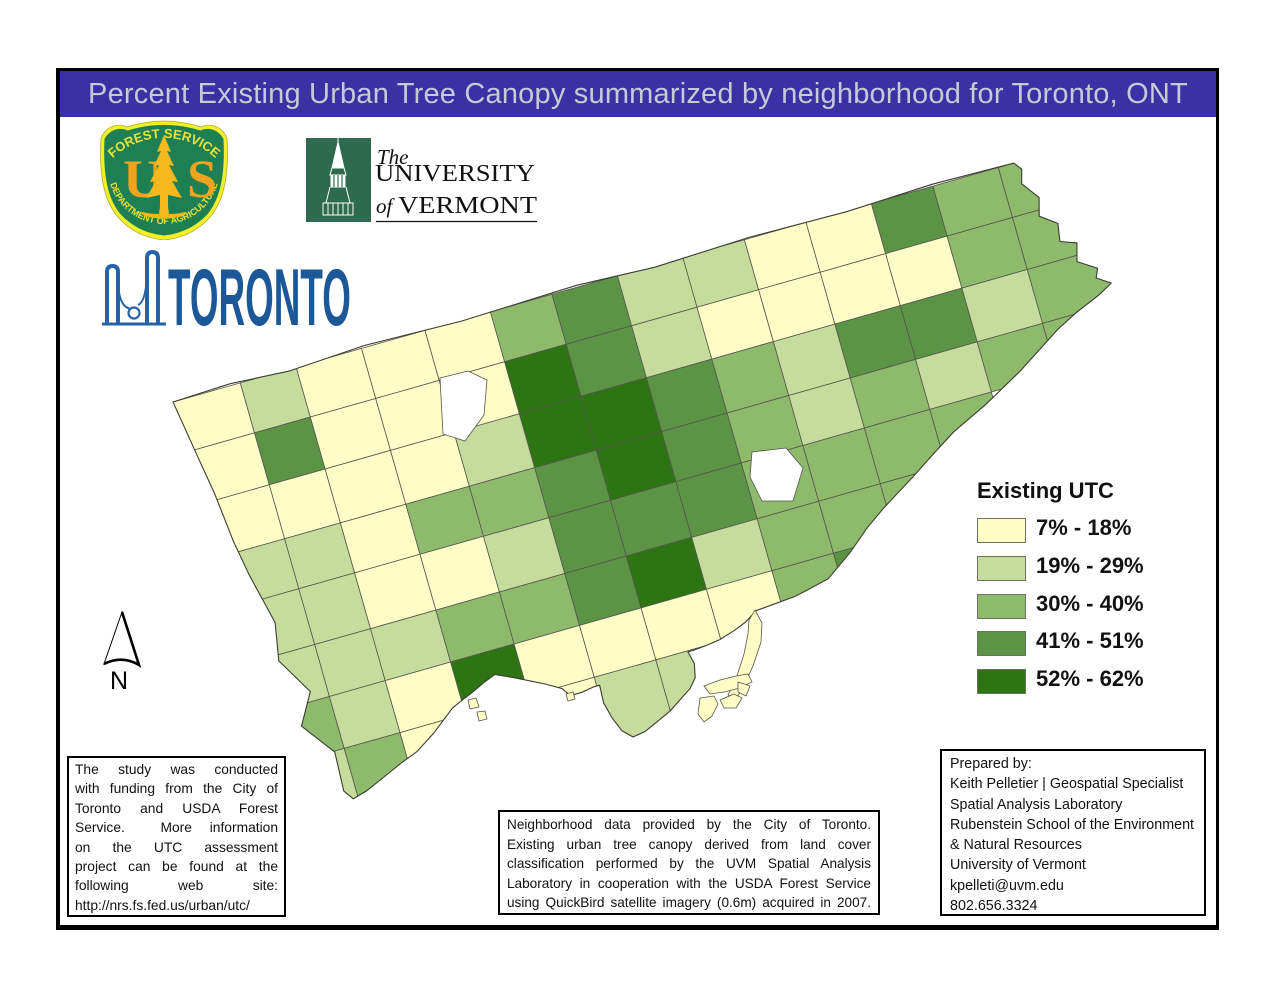 This screenshot has height=986, width=1275. Describe the element at coordinates (386, 206) in the screenshot. I see `svg-text: of` at that location.